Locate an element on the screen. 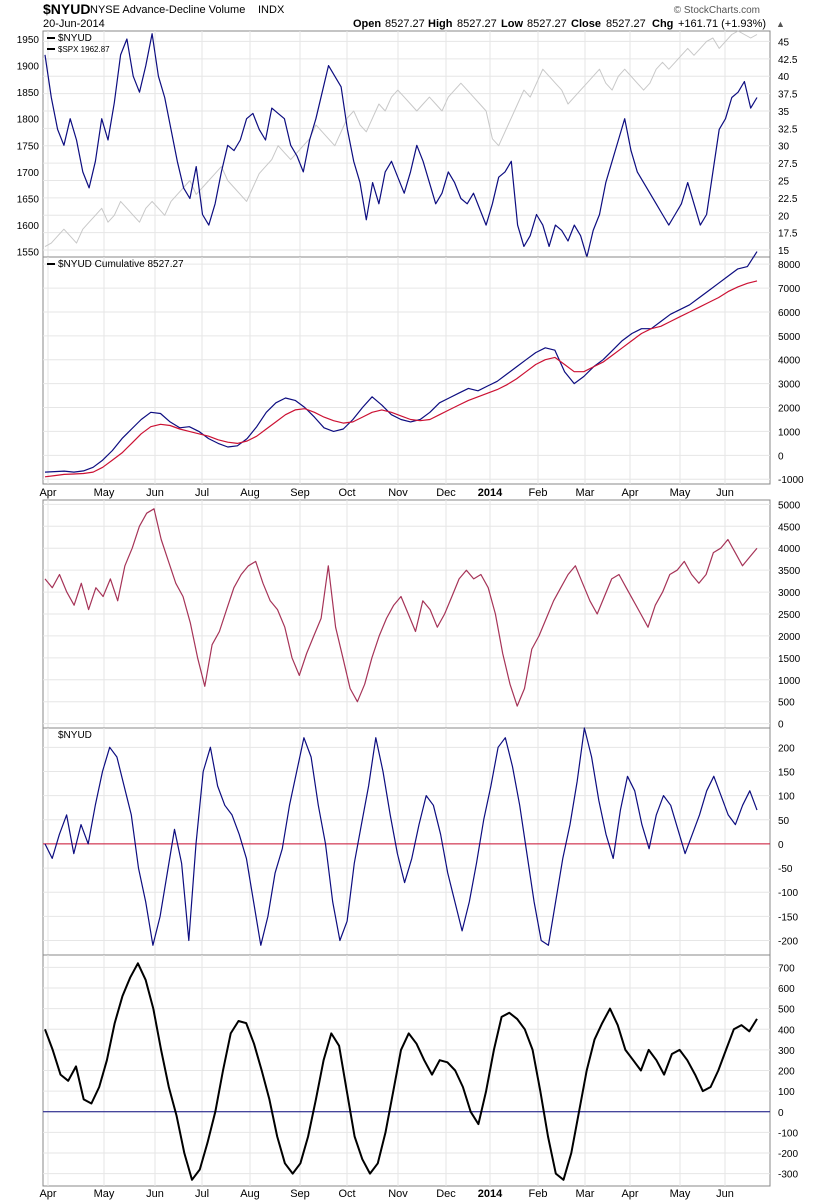 The width and height of the screenshot is (820, 1200). y-tick-label-right: -50 is located at coordinates (785, 869).